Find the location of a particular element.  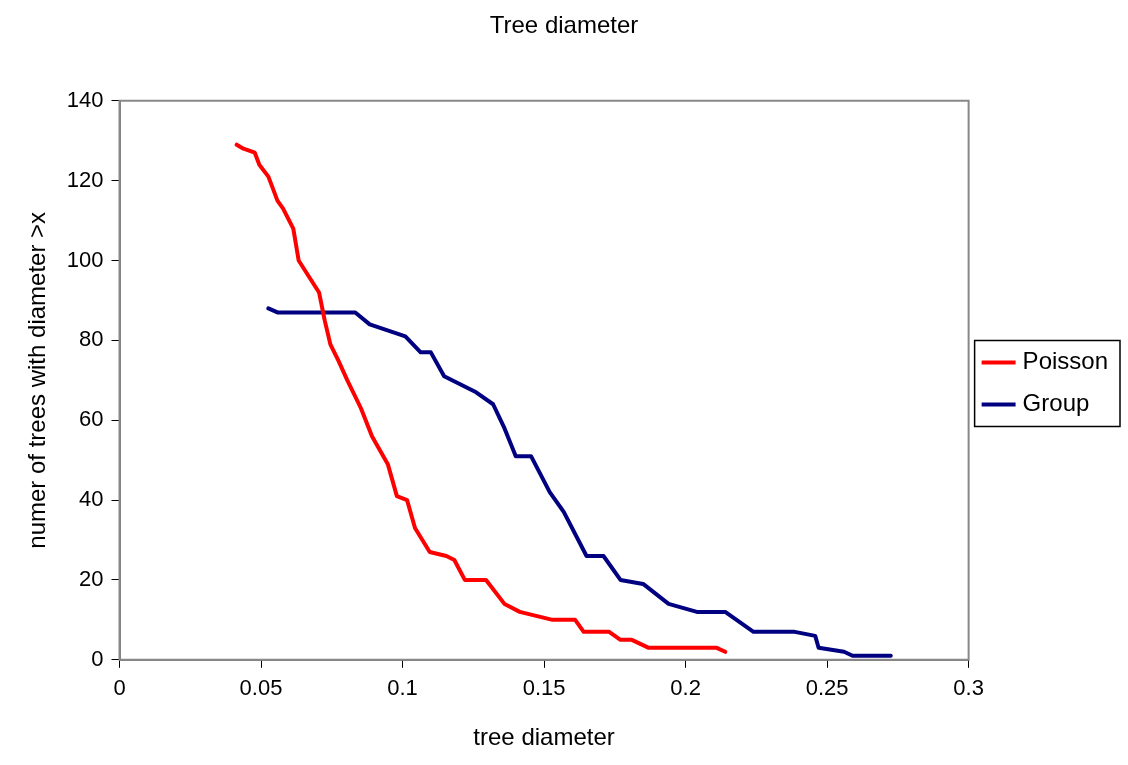

x-tick-label: 0.05 is located at coordinates (261, 688).